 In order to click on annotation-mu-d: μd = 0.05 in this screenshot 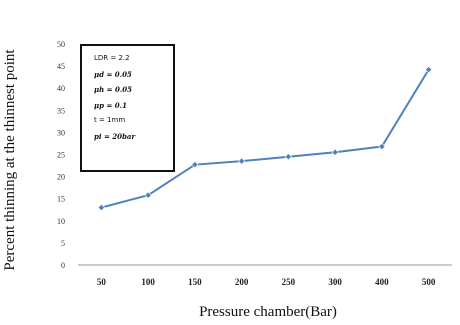, I will do `click(113, 74)`.